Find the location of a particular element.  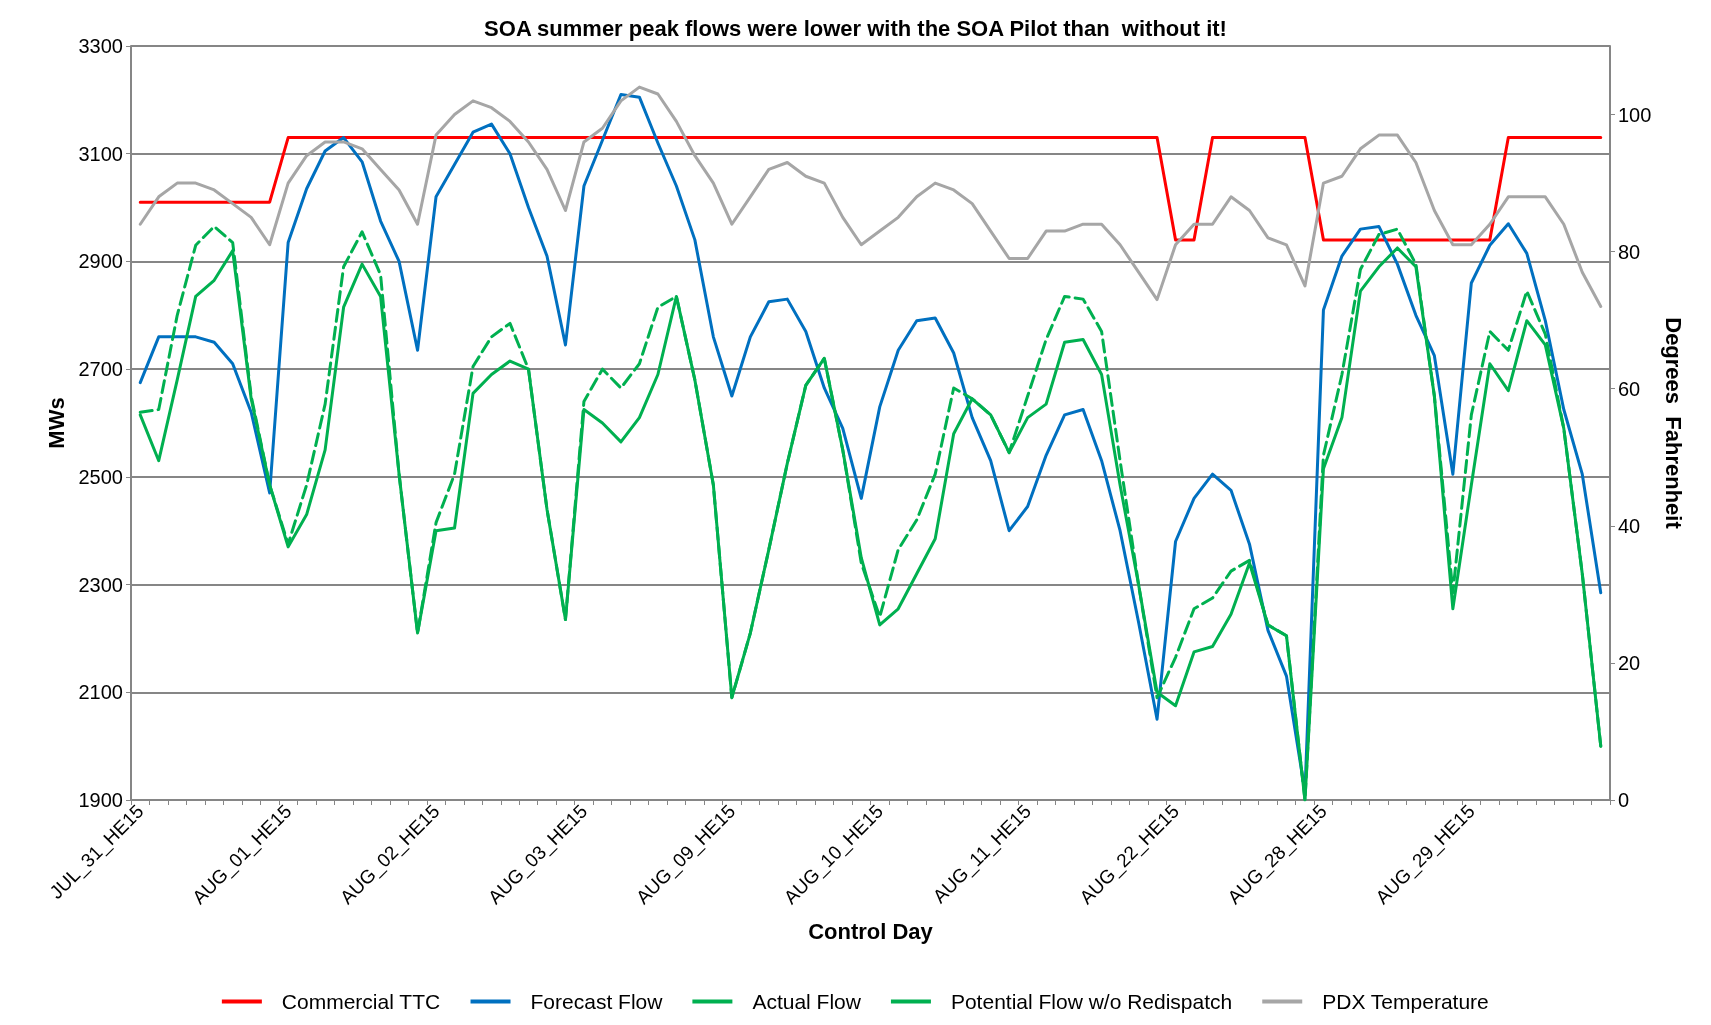

y-tick-label: 2100 is located at coordinates (100, 692).